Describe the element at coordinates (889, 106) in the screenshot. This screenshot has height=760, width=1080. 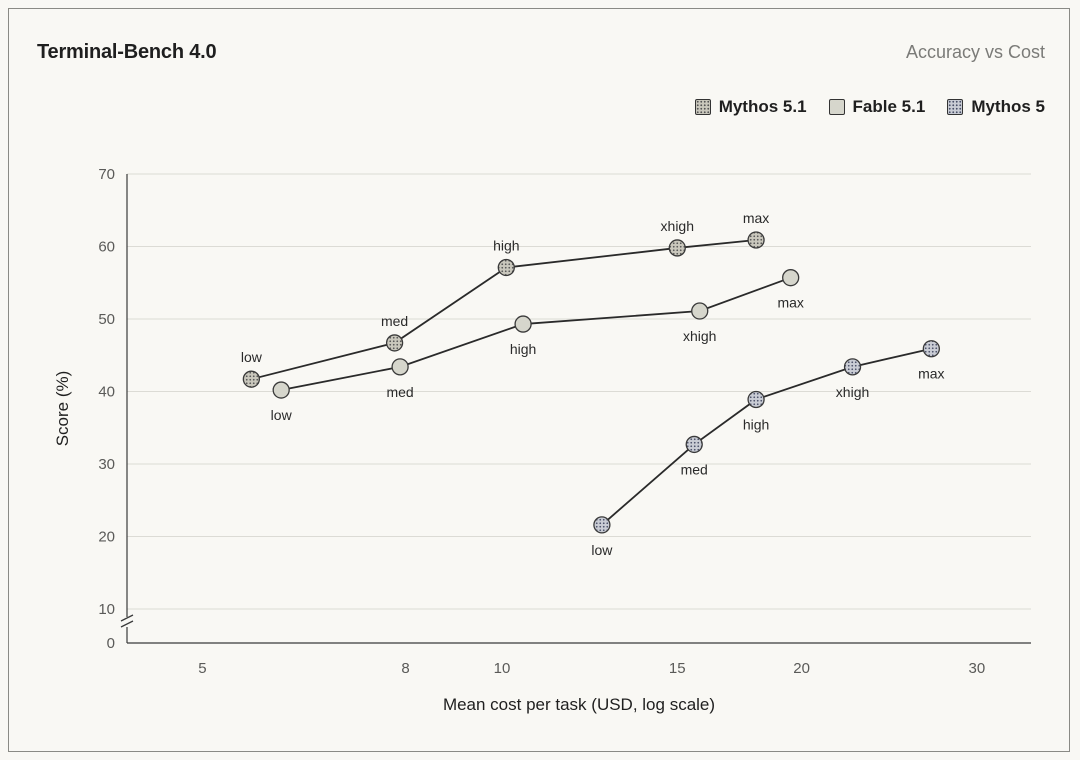
I see `legend-label: Fable 5.1` at that location.